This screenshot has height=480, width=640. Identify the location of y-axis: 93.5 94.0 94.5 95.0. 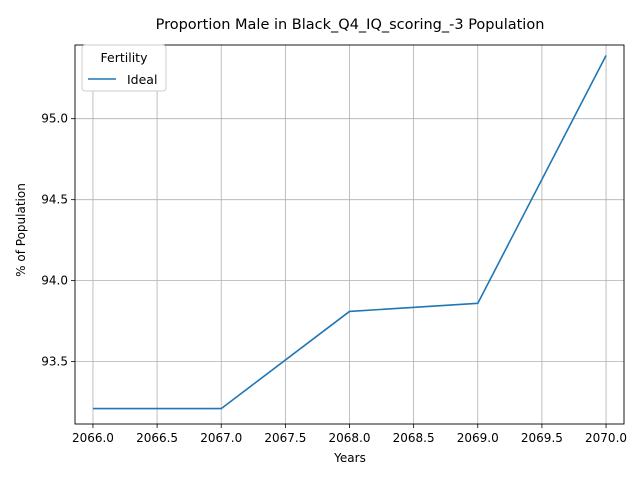
(58, 240).